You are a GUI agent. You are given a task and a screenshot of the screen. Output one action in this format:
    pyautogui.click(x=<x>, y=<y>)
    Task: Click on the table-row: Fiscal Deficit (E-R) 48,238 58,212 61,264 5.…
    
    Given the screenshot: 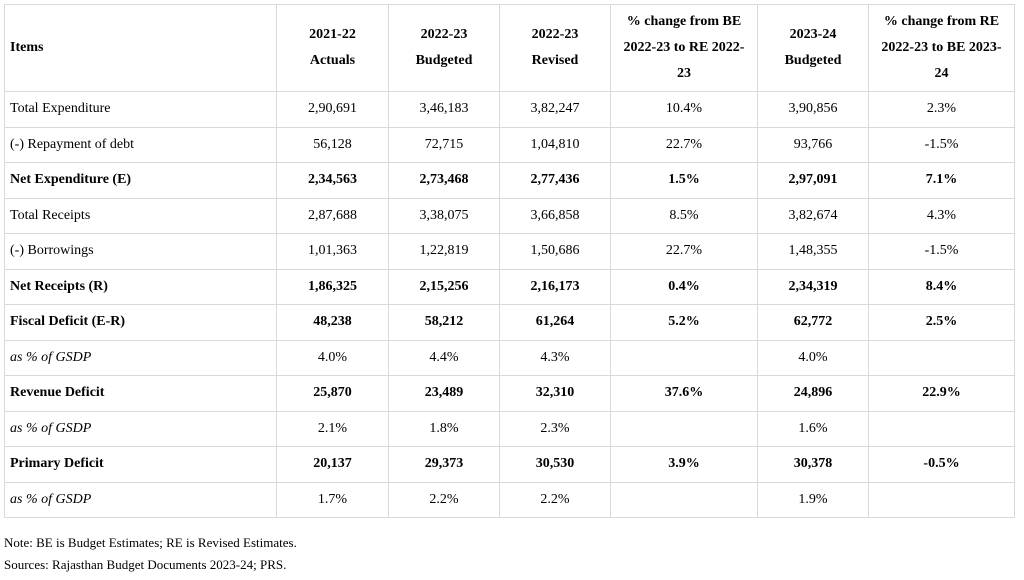 What is the action you would take?
    pyautogui.click(x=509, y=322)
    